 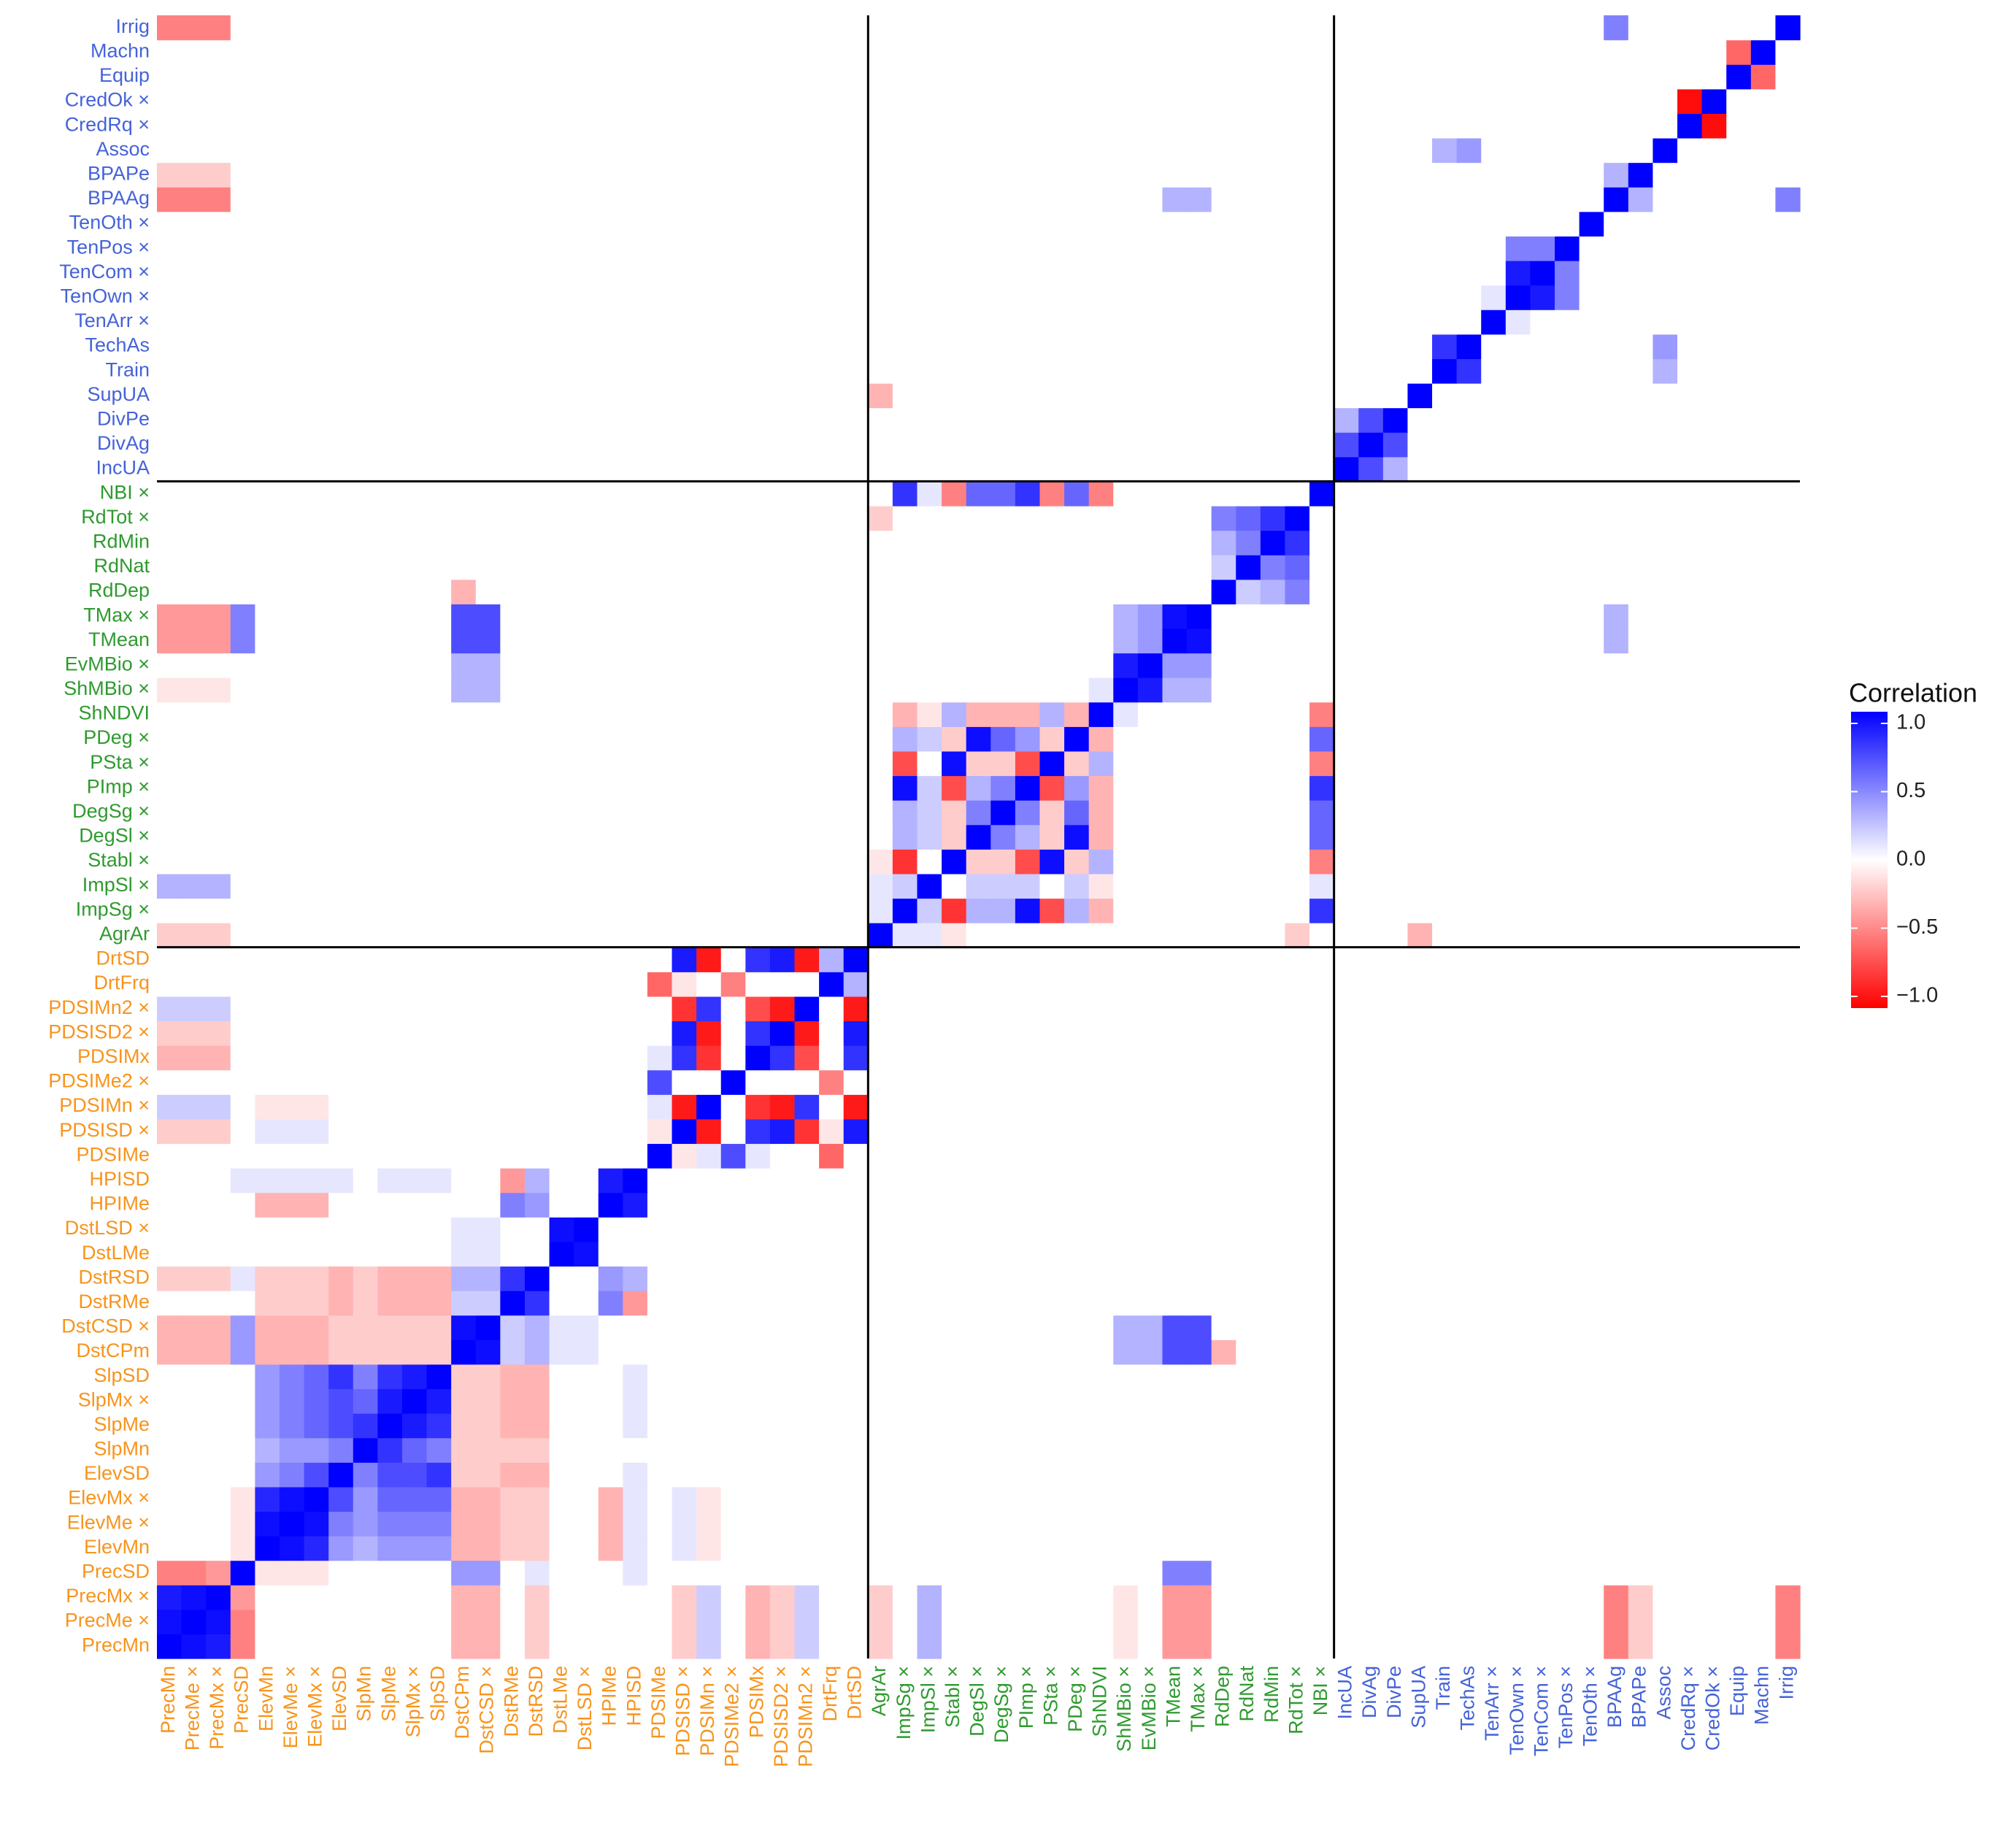 I want to click on y-tick-label: PDSIMn ×, so click(x=105, y=1105).